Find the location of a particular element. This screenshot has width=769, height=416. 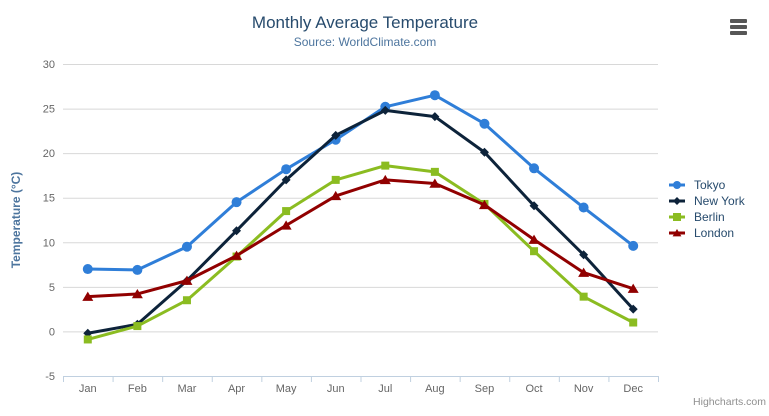

x-axis-label: Jan is located at coordinates (88, 389).